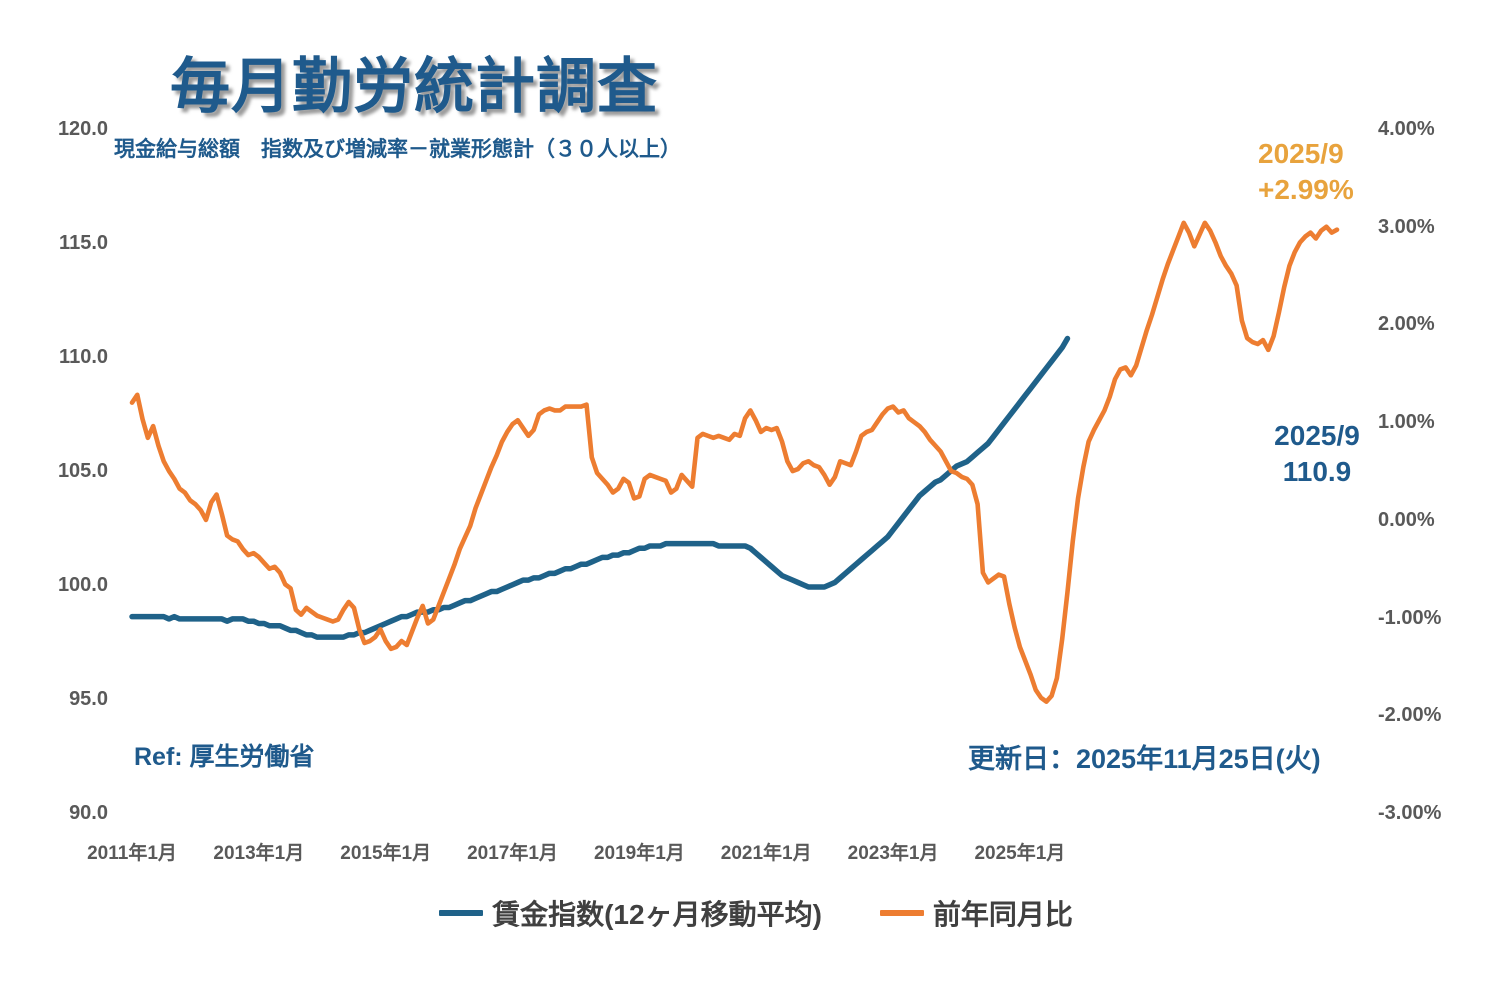 Image resolution: width=1512 pixels, height=982 pixels. Describe the element at coordinates (88, 699) in the screenshot. I see `left-axis-tick-5: 95.0` at that location.